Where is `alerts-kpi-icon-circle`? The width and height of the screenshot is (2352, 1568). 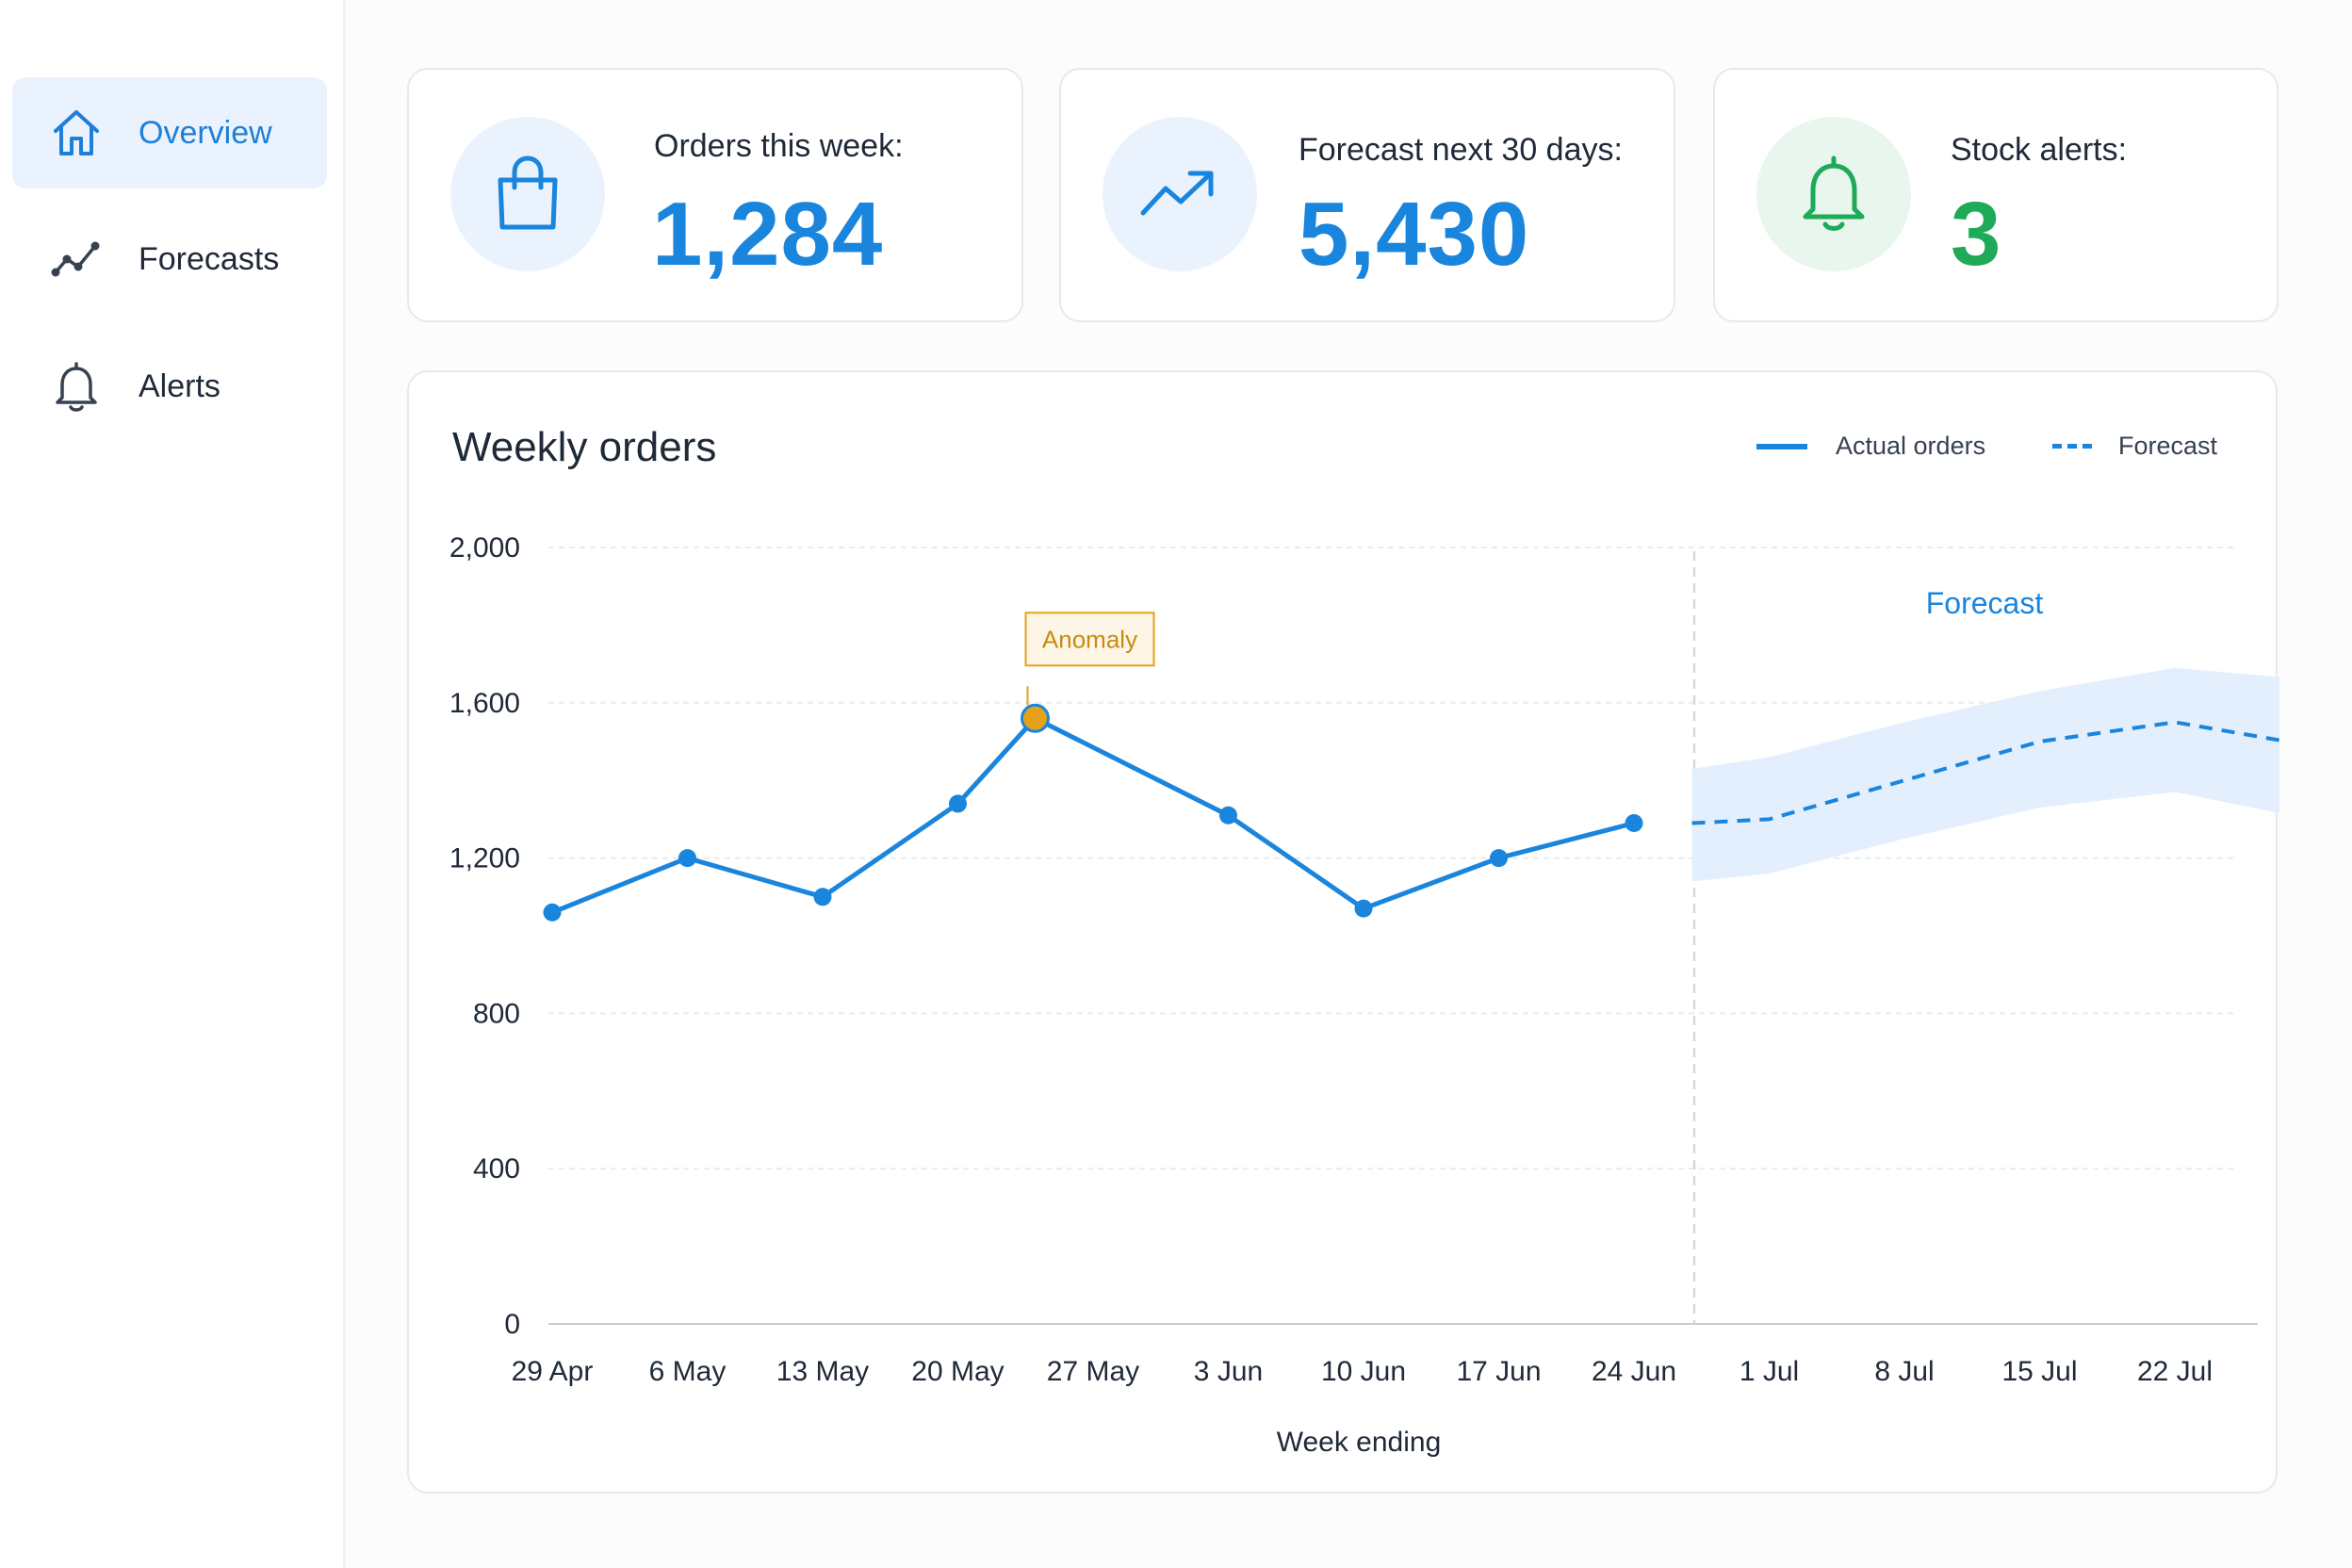 alerts-kpi-icon-circle is located at coordinates (1833, 194).